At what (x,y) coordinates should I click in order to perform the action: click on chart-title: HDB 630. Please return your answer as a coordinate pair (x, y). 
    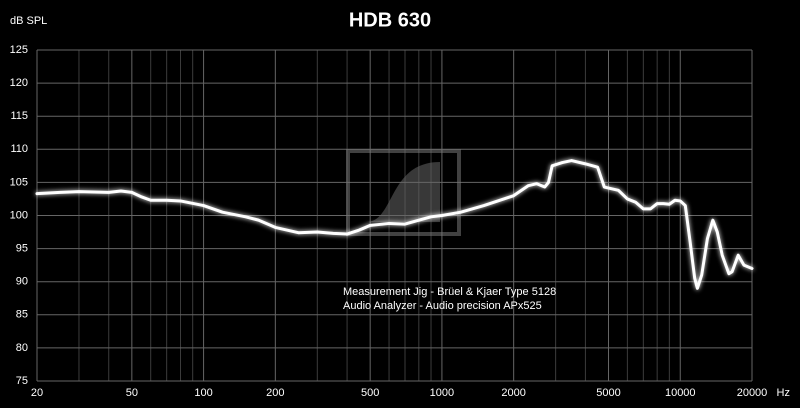
    Looking at the image, I should click on (390, 20).